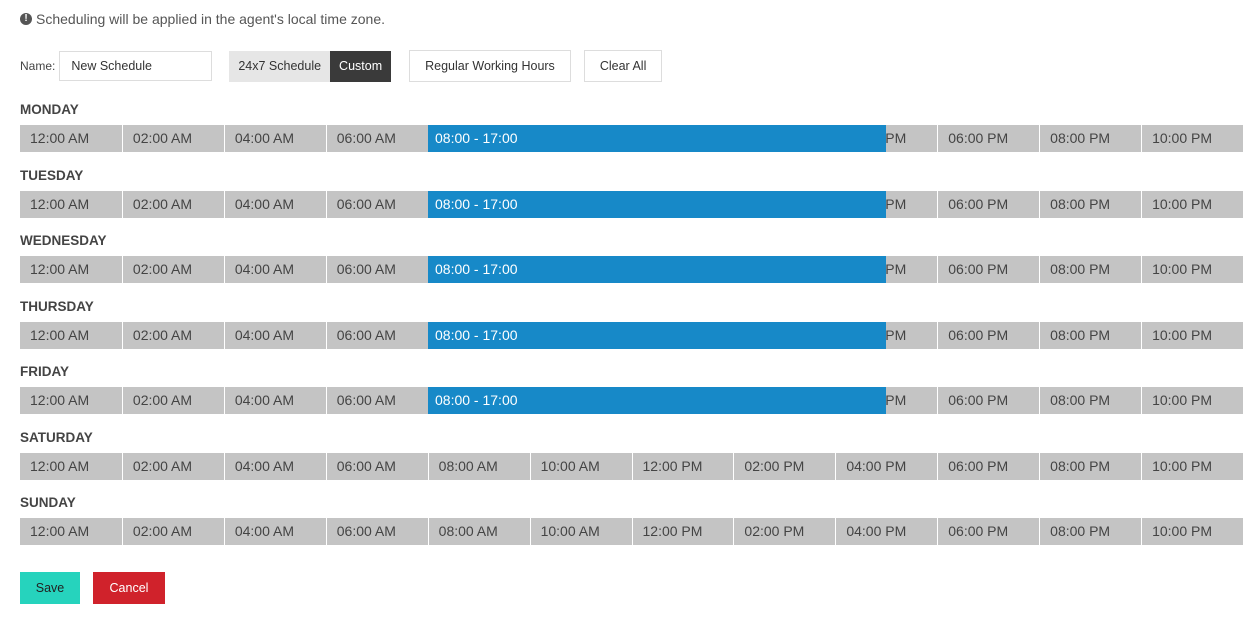  What do you see at coordinates (136, 66) in the screenshot?
I see `schedule-name-input` at bounding box center [136, 66].